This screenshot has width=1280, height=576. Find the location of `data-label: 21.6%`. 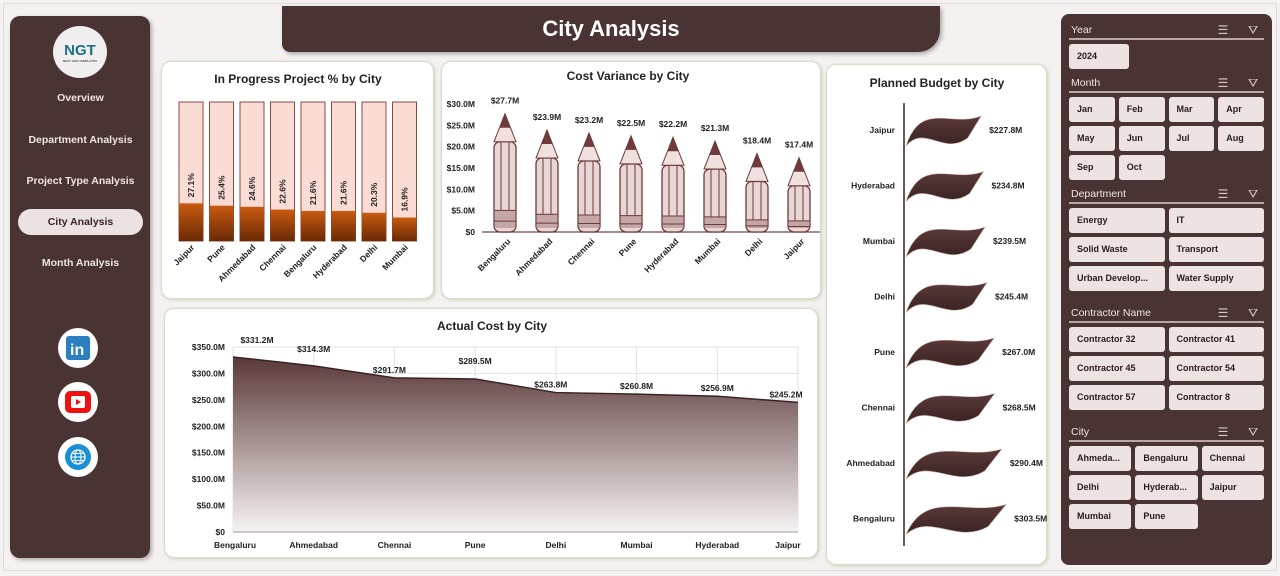

data-label: 21.6% is located at coordinates (344, 192).